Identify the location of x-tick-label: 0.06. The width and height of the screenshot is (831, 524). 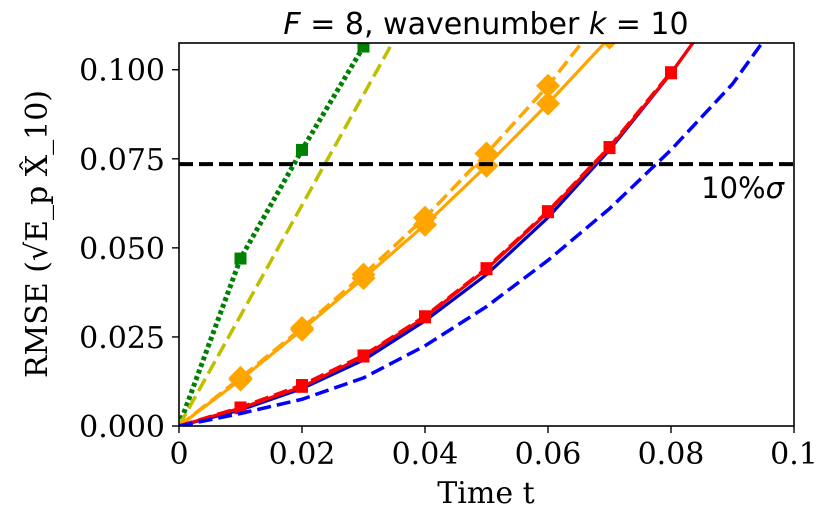
(548, 454).